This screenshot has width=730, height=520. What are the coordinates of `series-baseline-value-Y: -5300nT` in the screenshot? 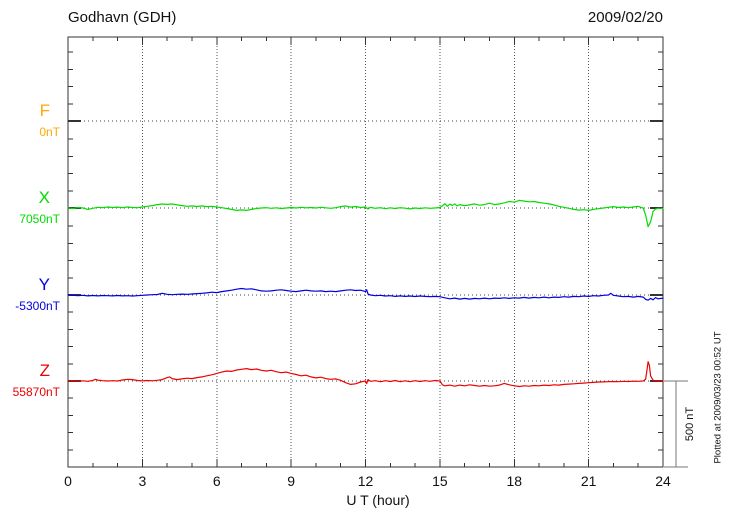 It's located at (37, 306).